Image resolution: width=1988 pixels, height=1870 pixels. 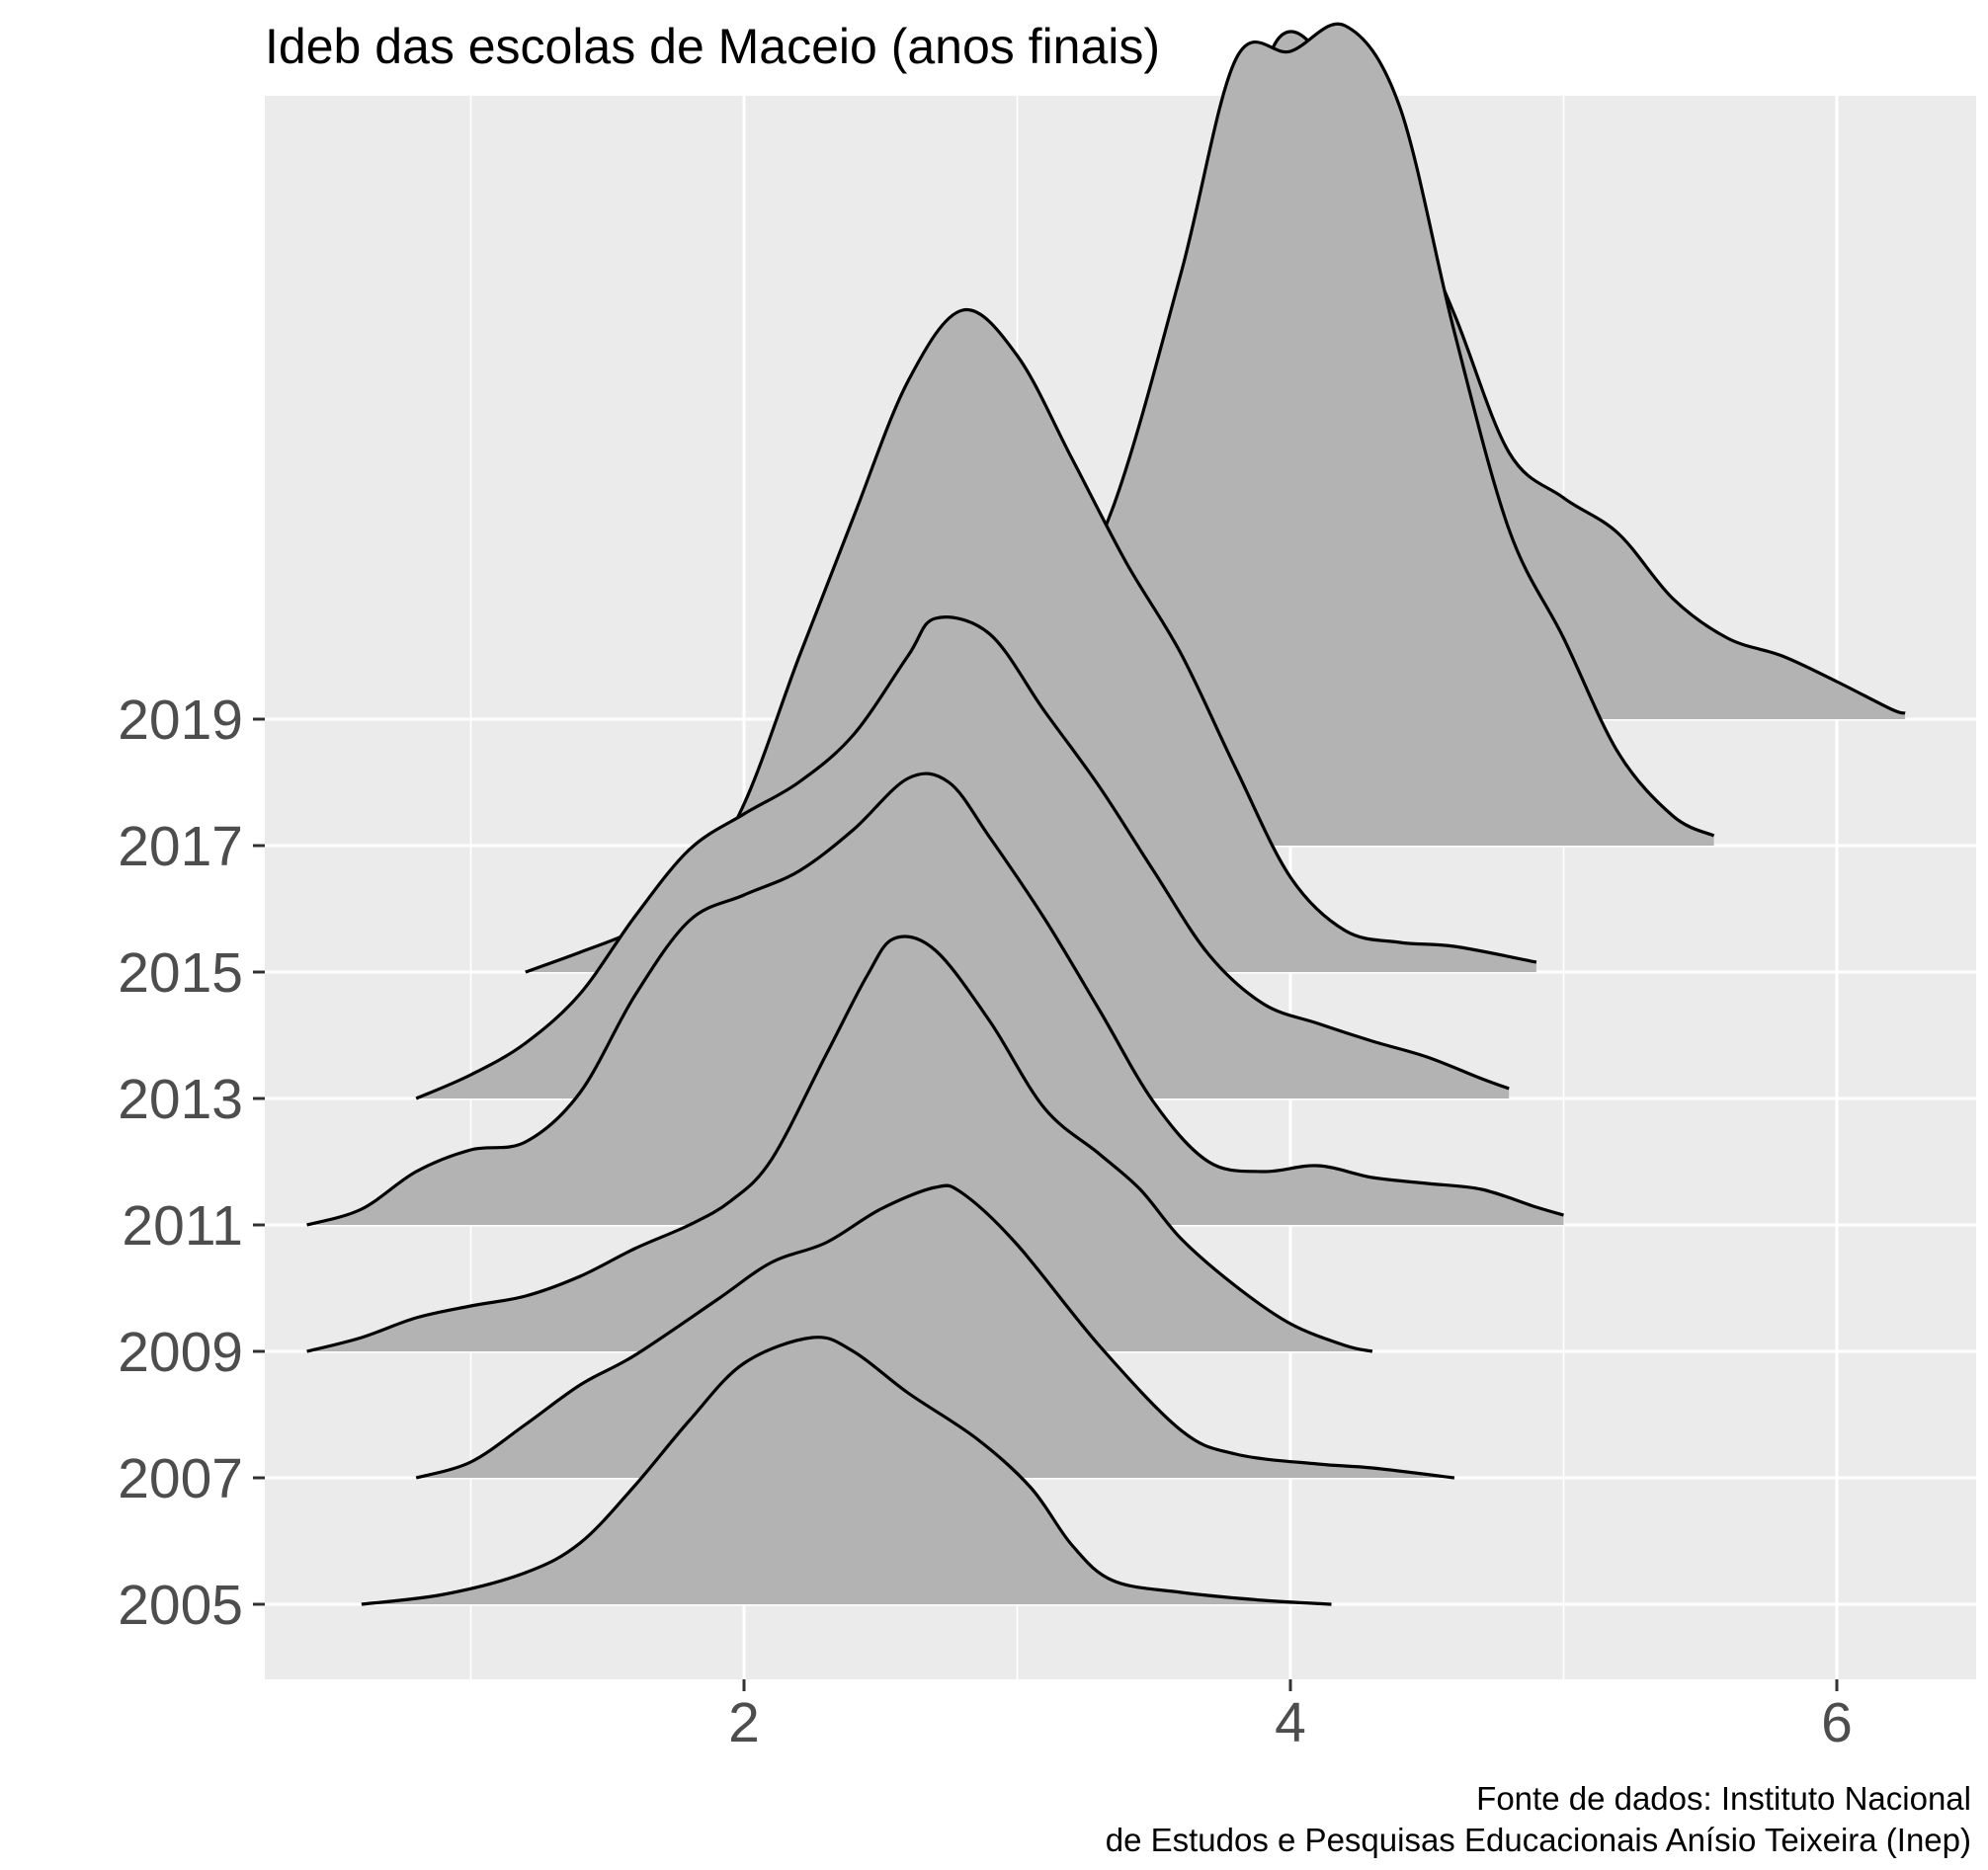 I want to click on caption-line-1: Fonte de dados: Instituto Nacional, so click(x=1724, y=1798).